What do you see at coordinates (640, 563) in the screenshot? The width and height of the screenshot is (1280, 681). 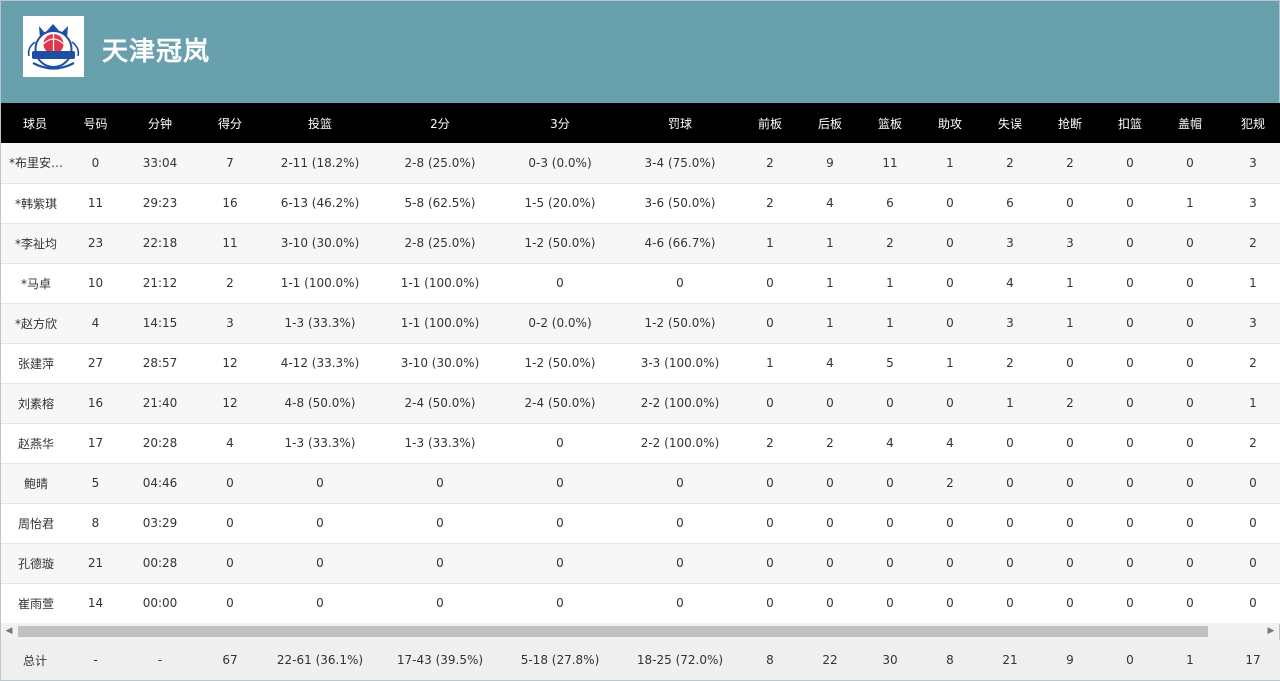 I see `table-row: 孔德璇 21 00:28 0 0 0 0 0 0 0 0 0 0 0 0 0 0` at bounding box center [640, 563].